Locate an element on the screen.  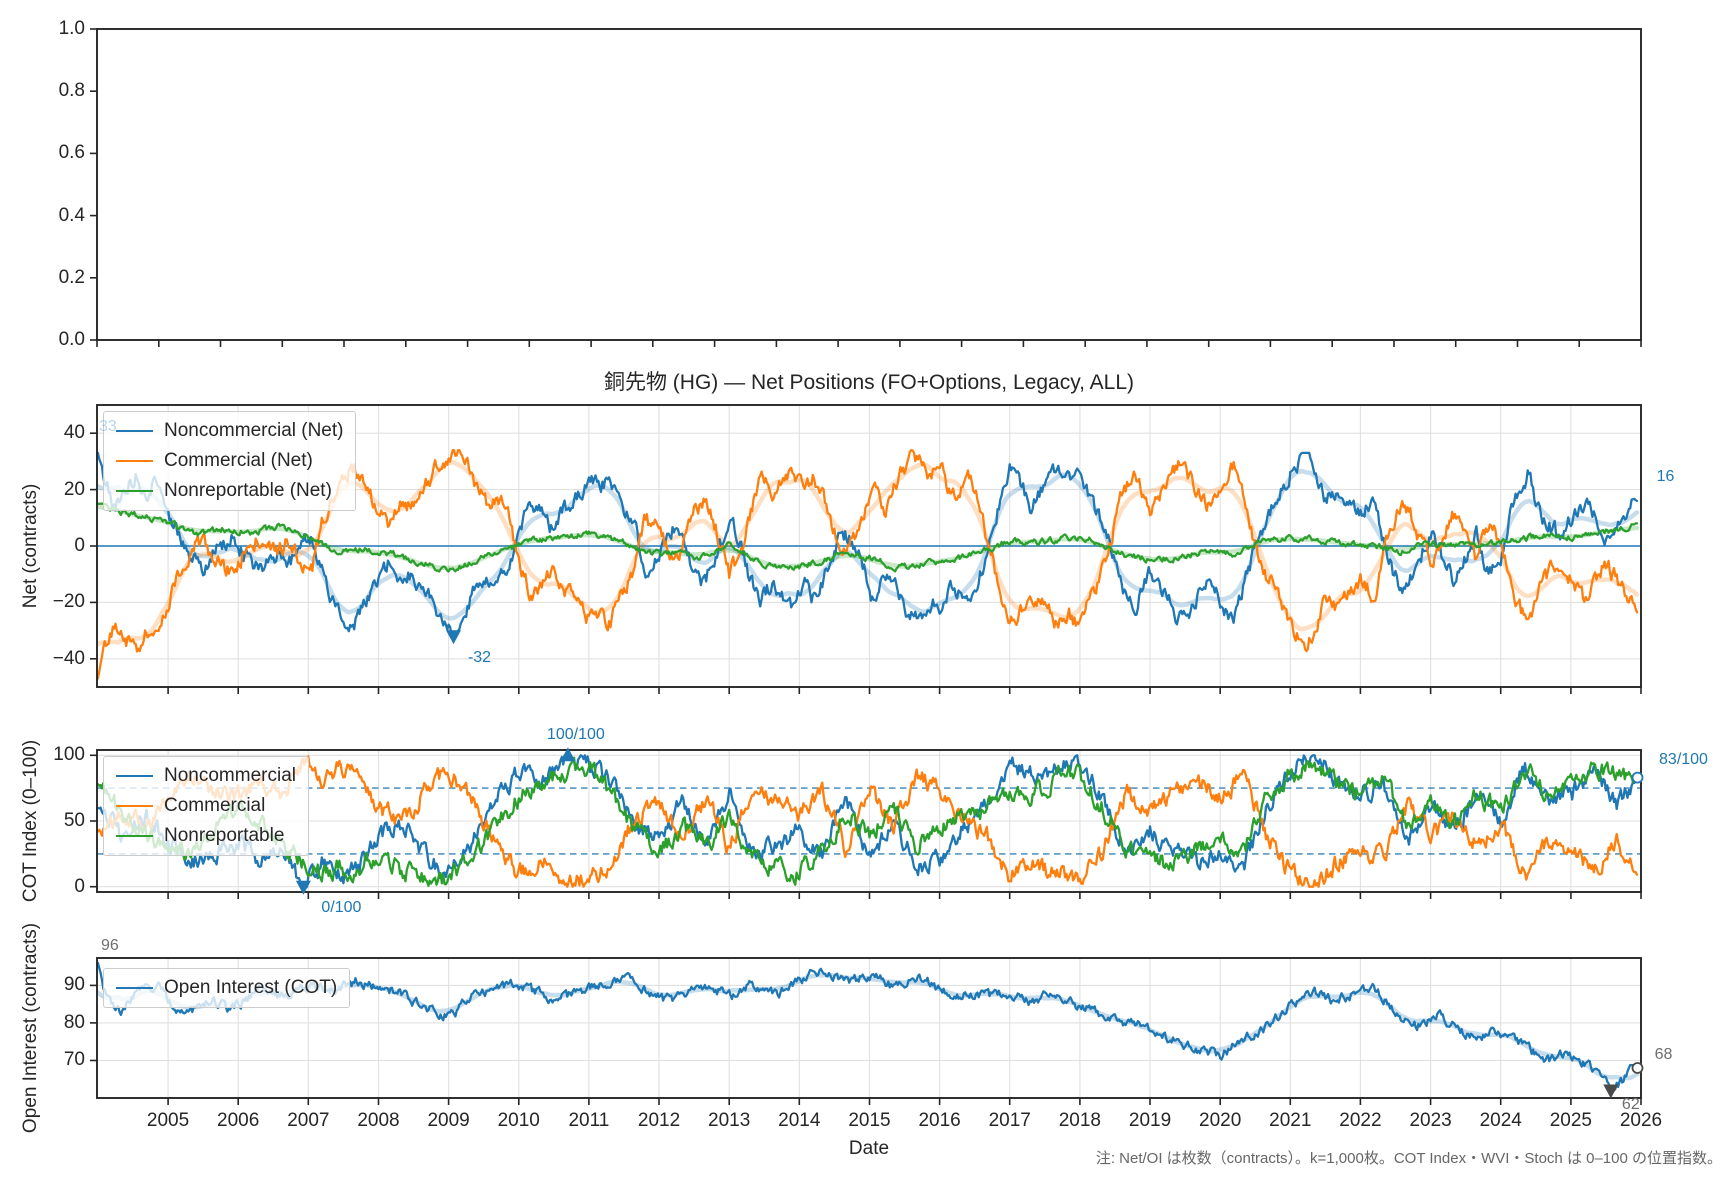
x-tick-label-2014: 2014 is located at coordinates (799, 1120).